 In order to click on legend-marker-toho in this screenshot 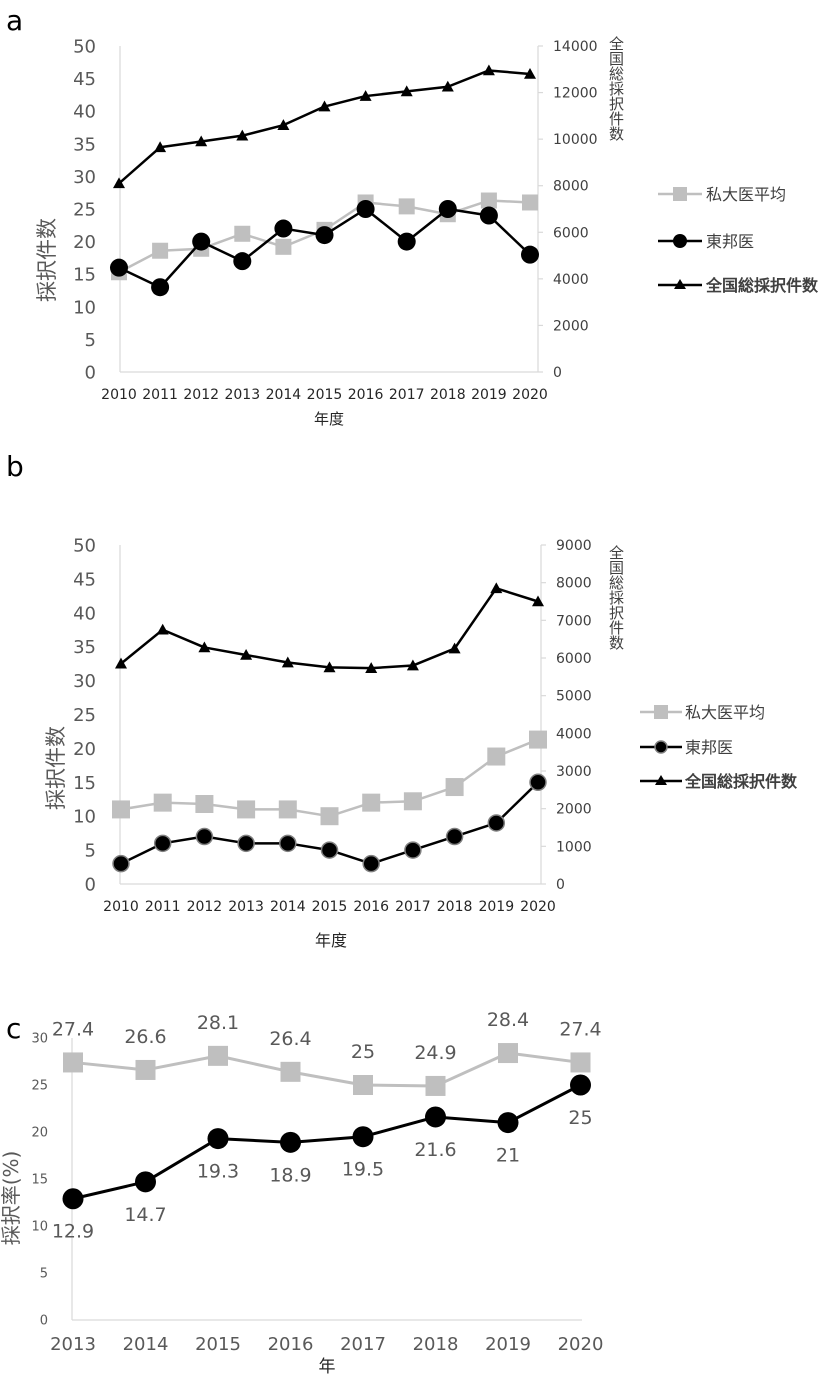, I will do `click(680, 241)`.